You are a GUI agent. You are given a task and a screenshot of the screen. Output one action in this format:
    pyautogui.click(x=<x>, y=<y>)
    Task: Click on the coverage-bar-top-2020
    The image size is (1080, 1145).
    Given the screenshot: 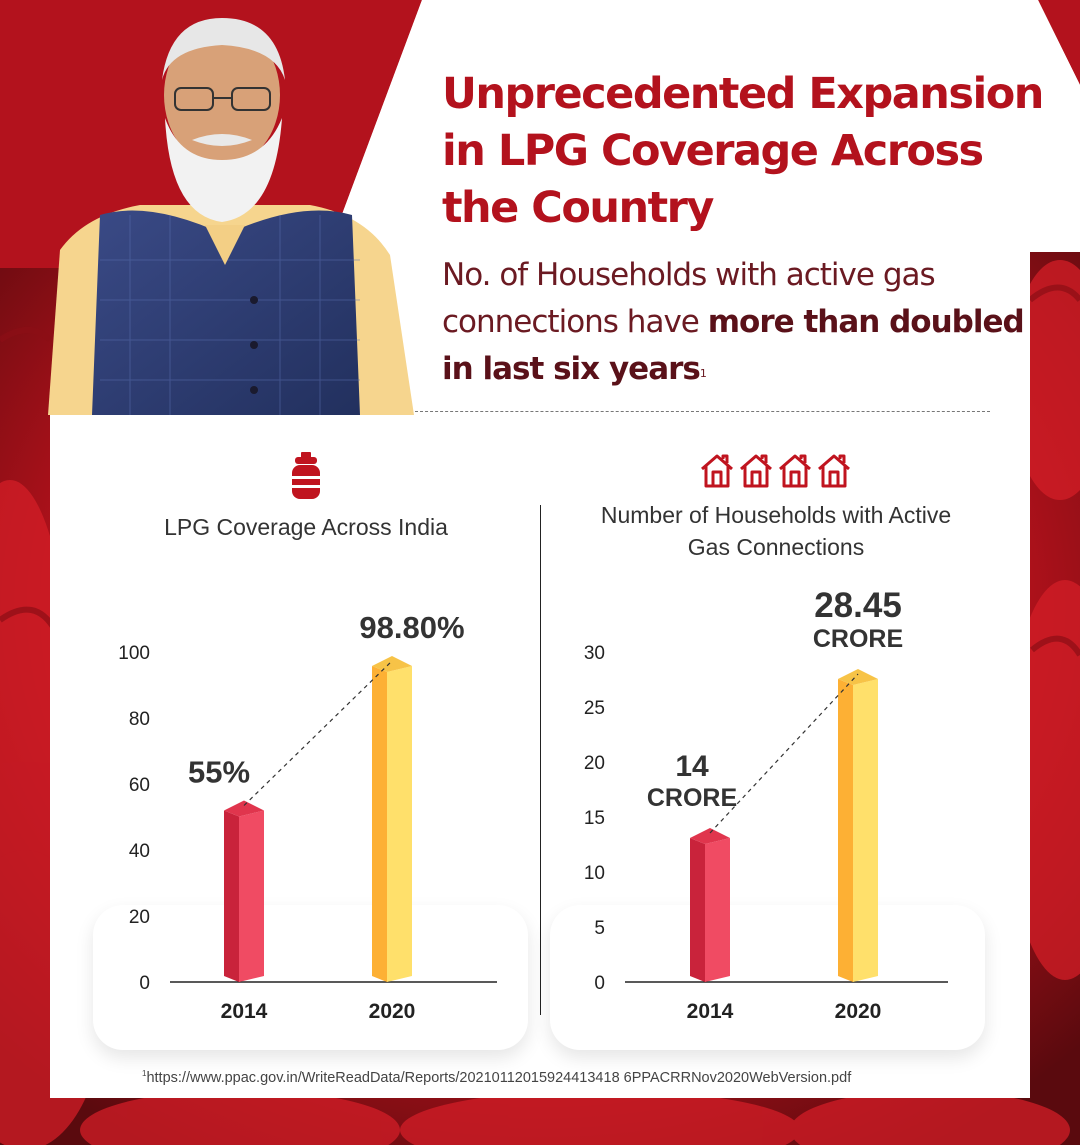 What is the action you would take?
    pyautogui.click(x=392, y=663)
    